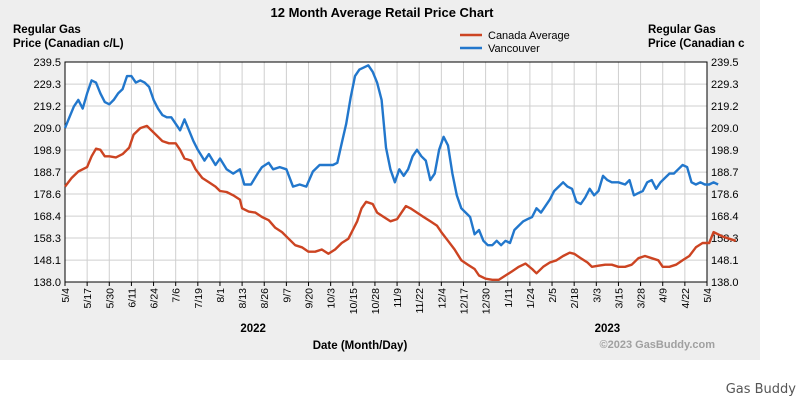 The height and width of the screenshot is (415, 802). Describe the element at coordinates (47, 239) in the screenshot. I see `y-tick-label-left: 158.3` at that location.